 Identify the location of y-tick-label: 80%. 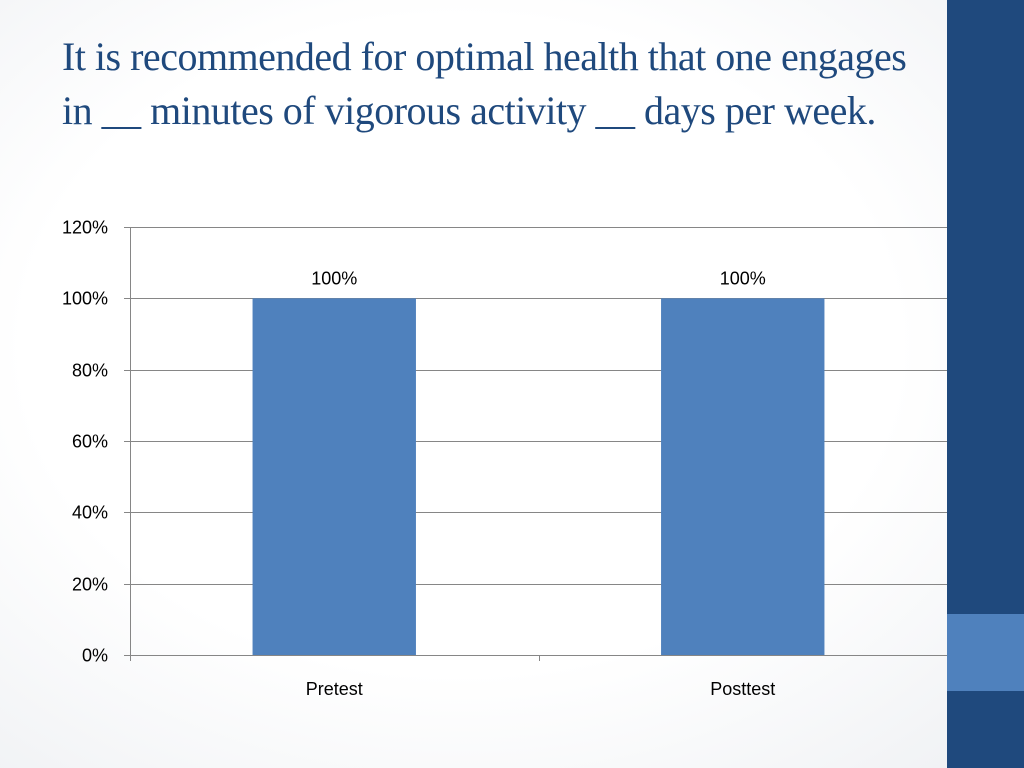
(90, 371).